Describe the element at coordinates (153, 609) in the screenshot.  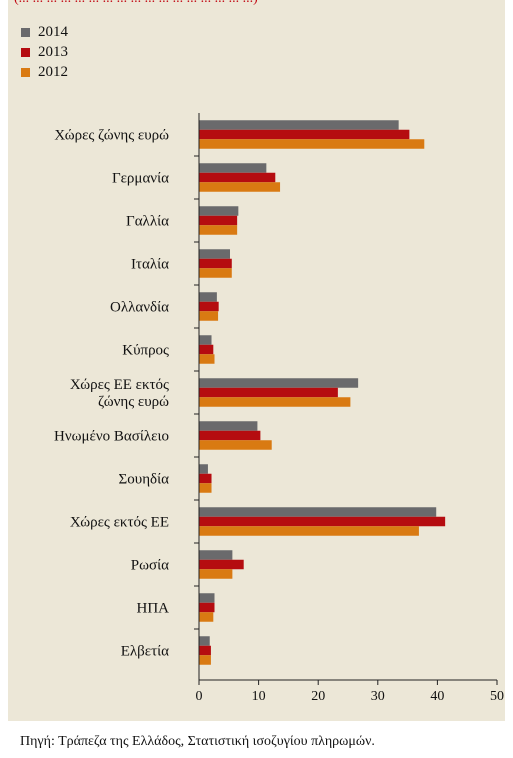
I see `category-label: ΗΠΑ` at that location.